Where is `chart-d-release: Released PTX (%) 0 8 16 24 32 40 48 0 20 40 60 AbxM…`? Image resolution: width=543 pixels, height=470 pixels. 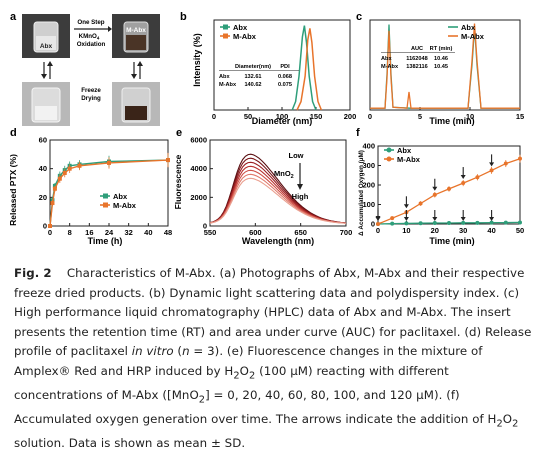 chart-d-release: Released PTX (%) 0 8 16 24 32 40 48 0 20 40 60 AbxM… is located at coordinates (90, 191).